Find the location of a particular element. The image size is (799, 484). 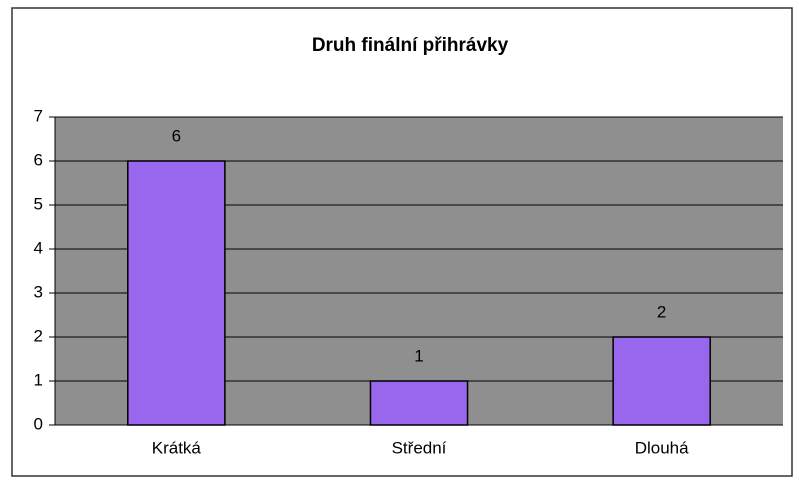

chart-title: Druh finální přihrávky is located at coordinates (410, 45).